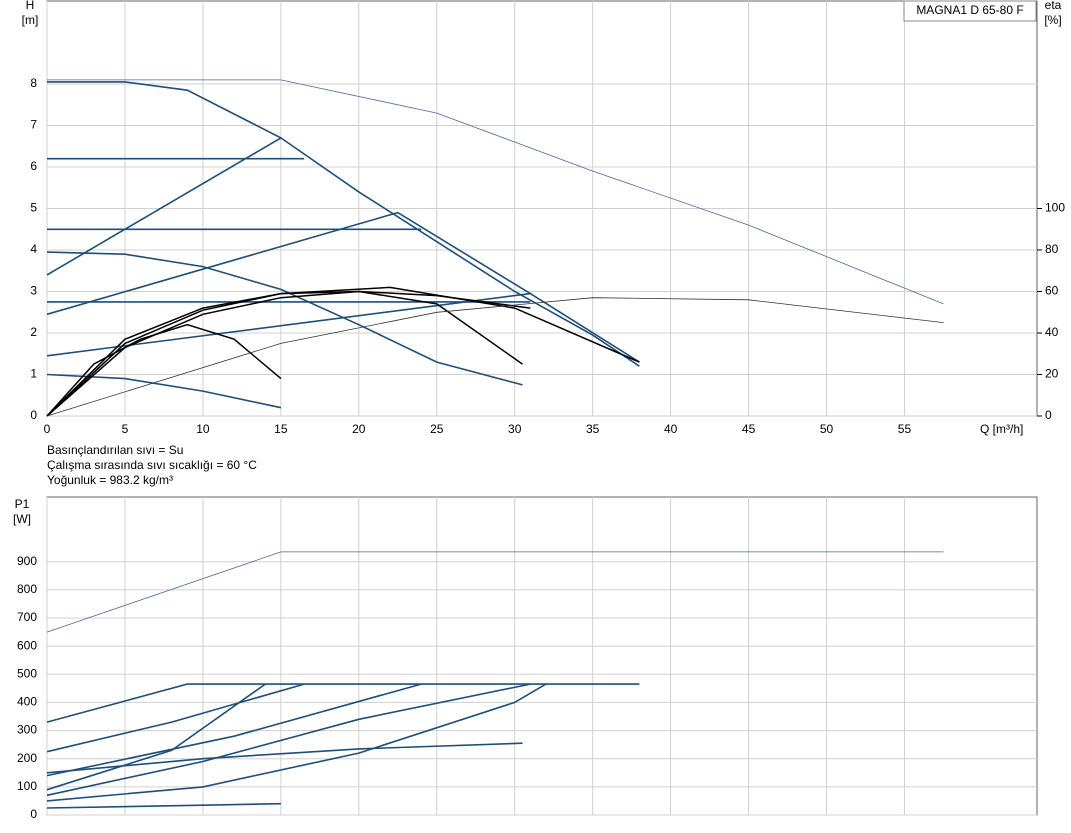 The width and height of the screenshot is (1071, 833). Describe the element at coordinates (110, 480) in the screenshot. I see `note: Yoğunluk = 983.2 kg/m³` at that location.